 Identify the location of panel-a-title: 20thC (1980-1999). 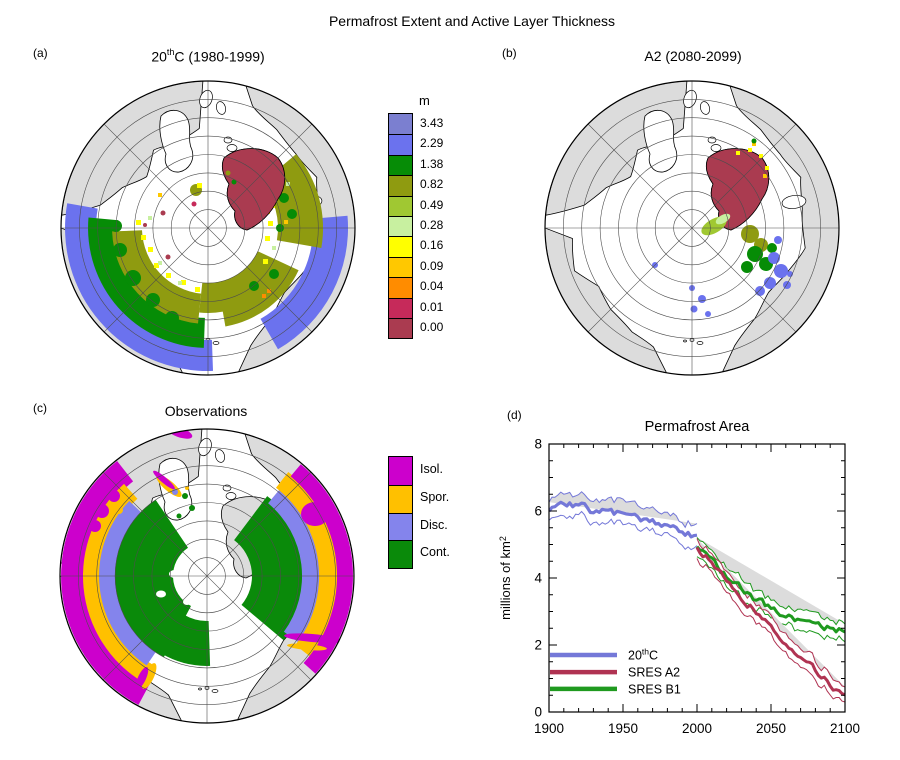
(208, 56).